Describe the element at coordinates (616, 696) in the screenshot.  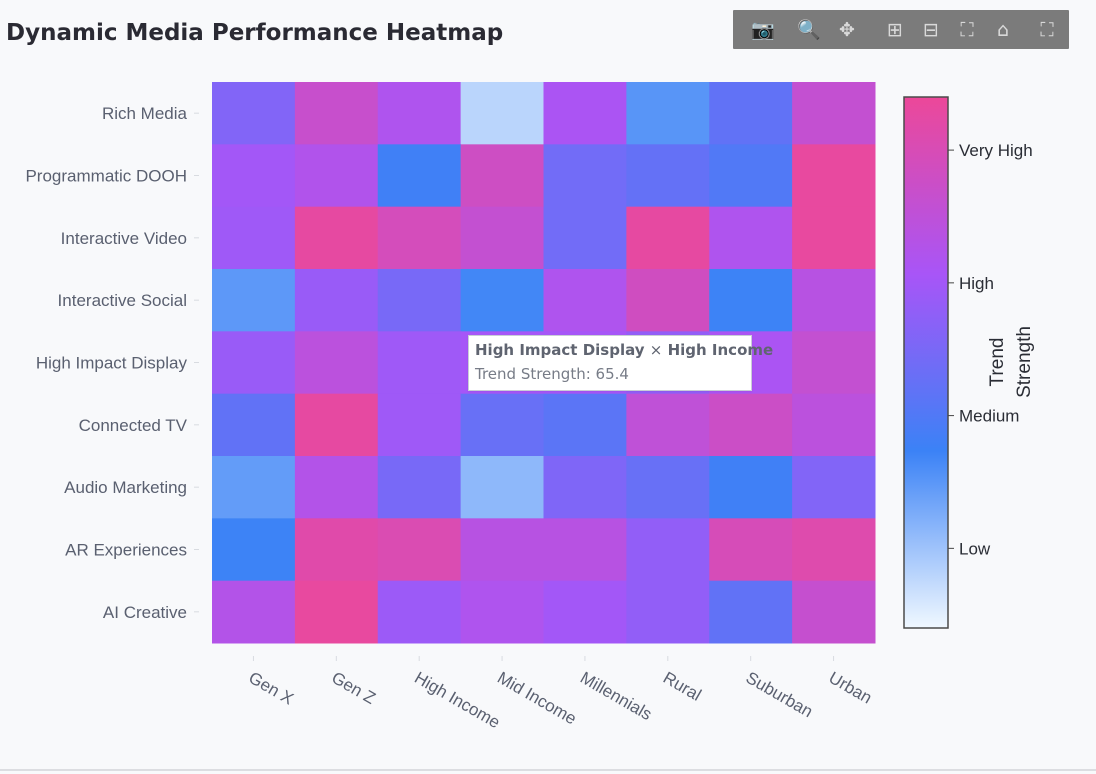
I see `x-tick-label: Millennials` at that location.